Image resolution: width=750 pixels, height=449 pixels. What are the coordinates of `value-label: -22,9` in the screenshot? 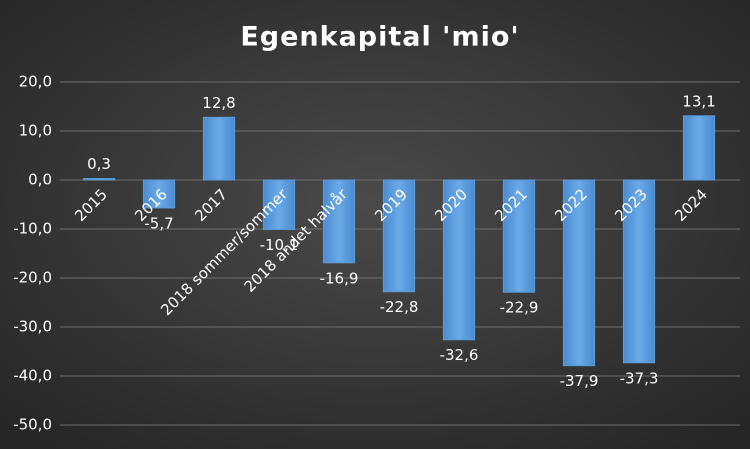 It's located at (519, 308).